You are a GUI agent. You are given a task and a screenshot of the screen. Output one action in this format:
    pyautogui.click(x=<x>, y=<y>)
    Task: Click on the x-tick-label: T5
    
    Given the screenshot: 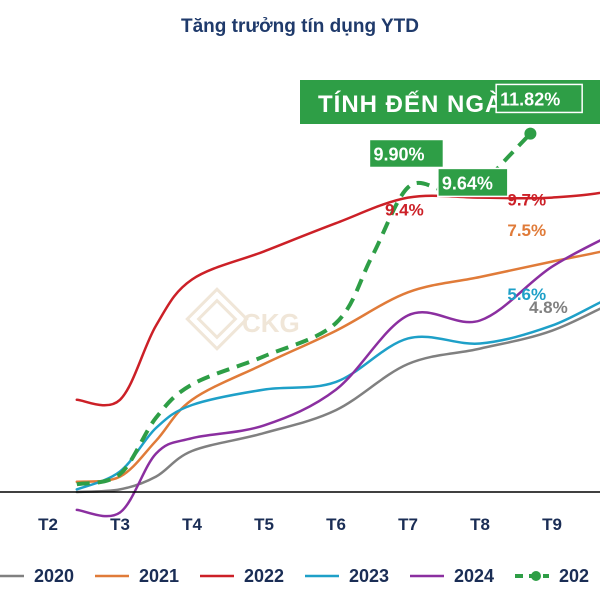 What is the action you would take?
    pyautogui.click(x=264, y=524)
    